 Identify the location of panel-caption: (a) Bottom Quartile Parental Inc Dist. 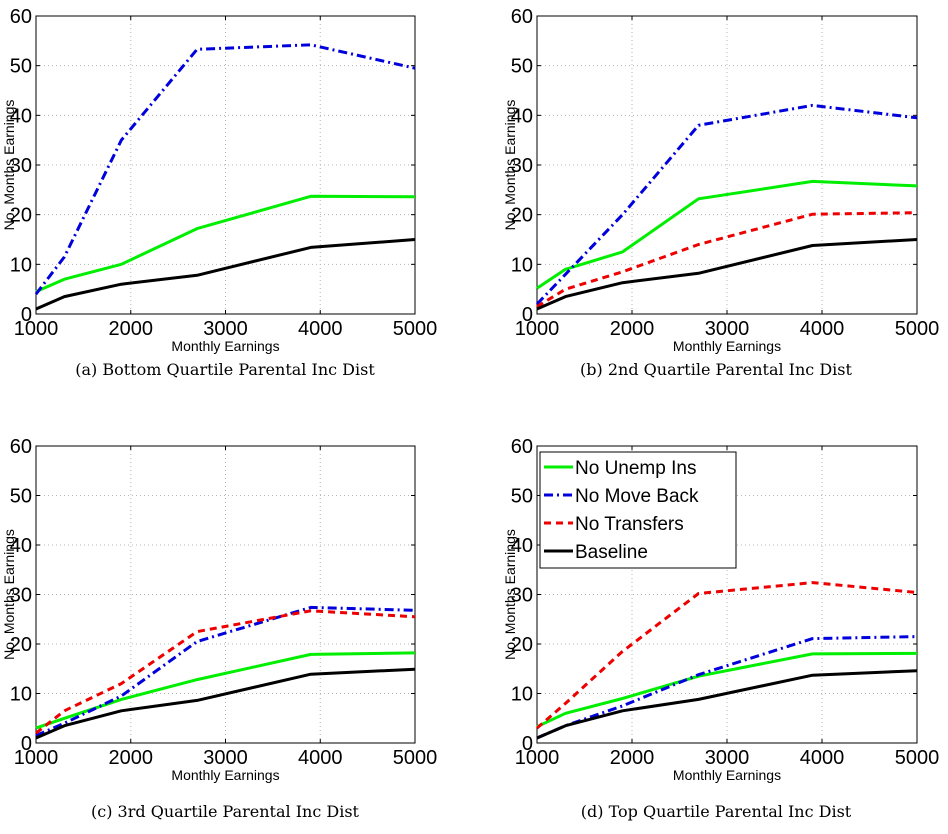
(225, 369).